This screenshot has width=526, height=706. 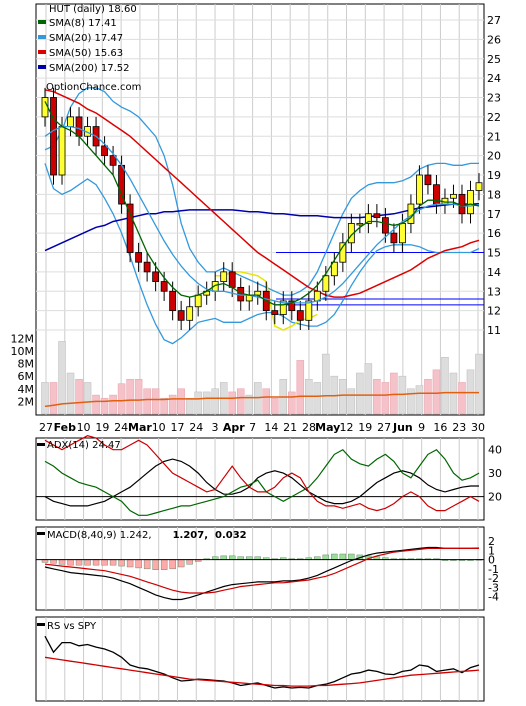 What do you see at coordinates (262, 671) in the screenshot?
I see `rs-series-line` at bounding box center [262, 671].